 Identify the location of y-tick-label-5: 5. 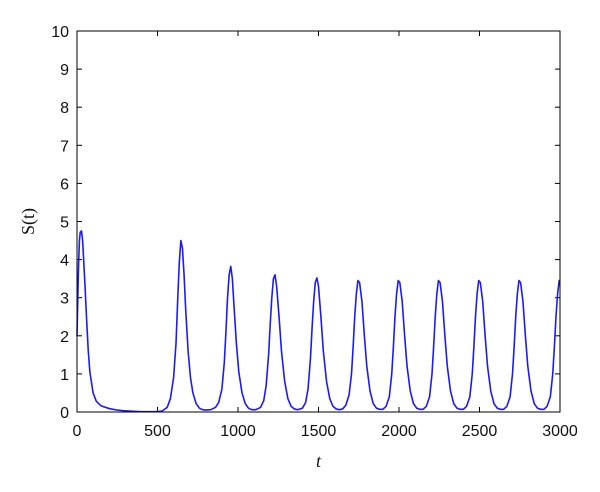
(64, 223).